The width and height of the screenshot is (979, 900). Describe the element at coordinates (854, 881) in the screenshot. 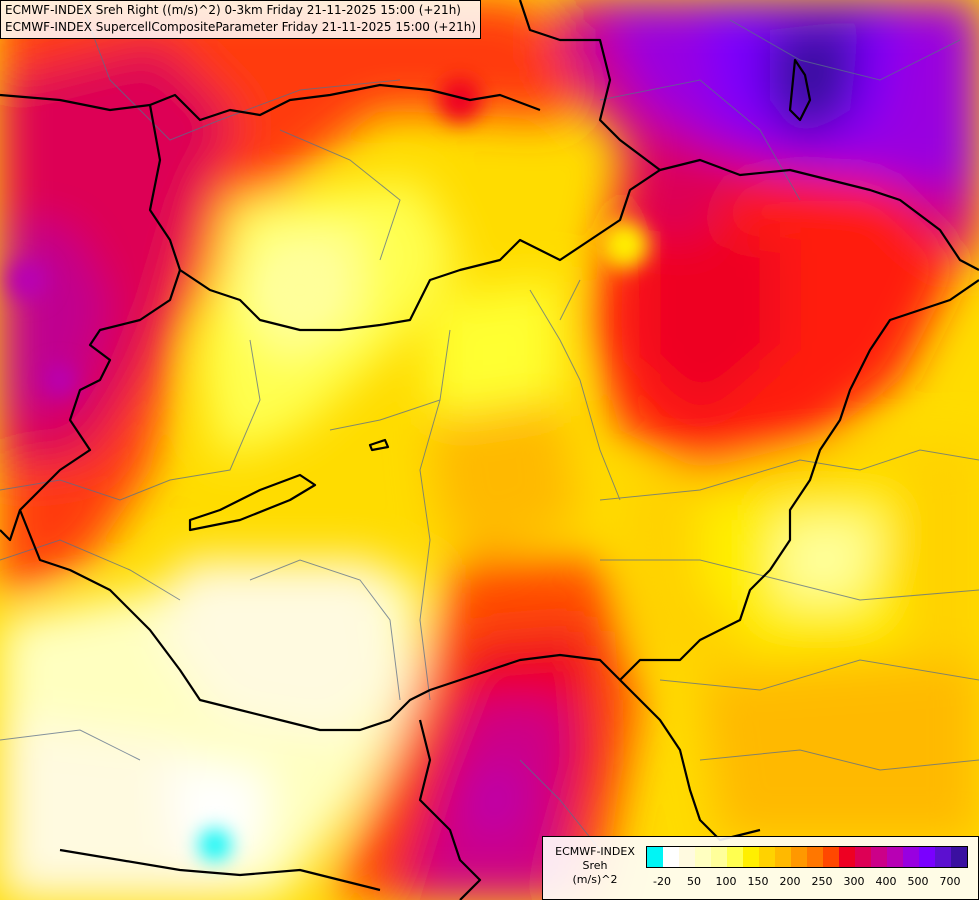

I see `legend-tick-label: 300` at that location.